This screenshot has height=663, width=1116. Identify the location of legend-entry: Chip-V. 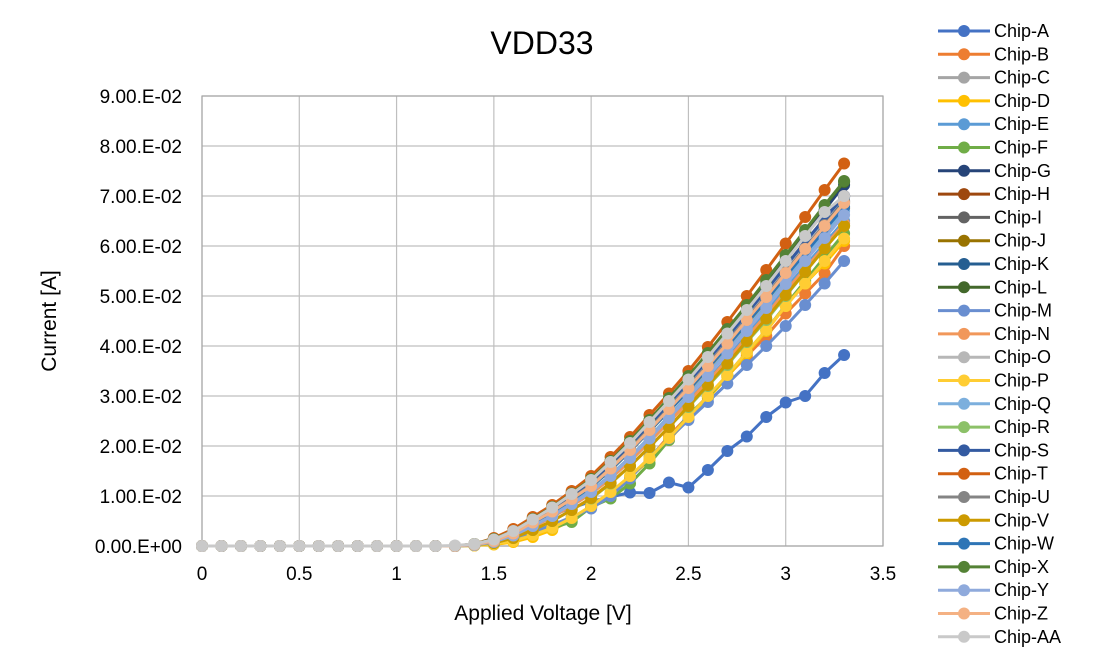
(993, 520).